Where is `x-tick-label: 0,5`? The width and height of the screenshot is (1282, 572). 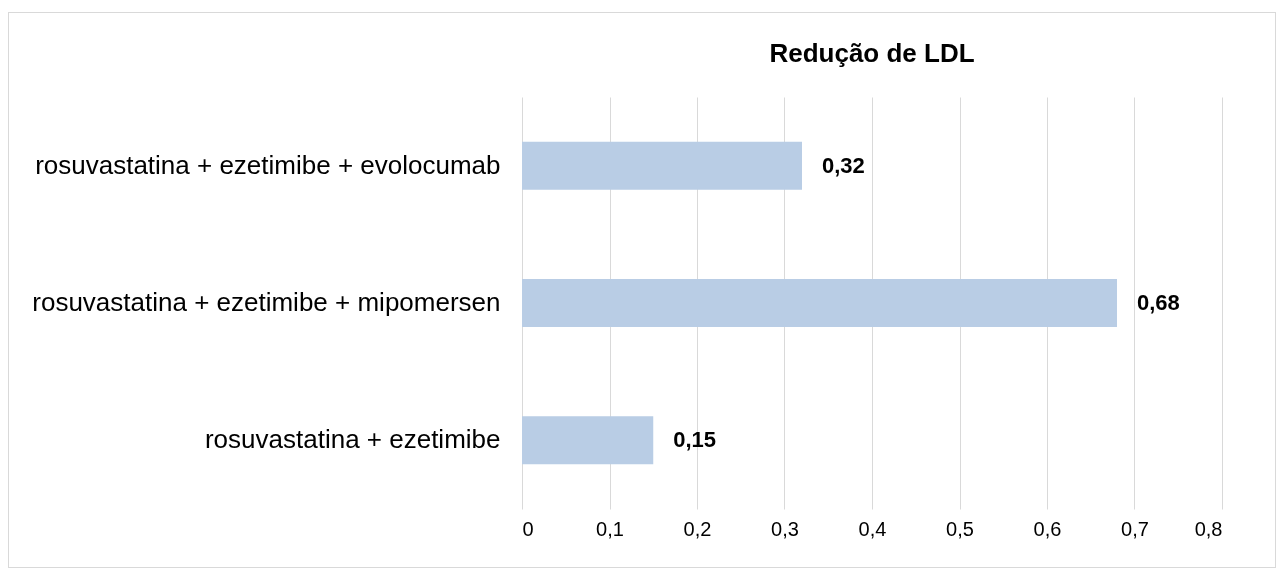 x-tick-label: 0,5 is located at coordinates (960, 528).